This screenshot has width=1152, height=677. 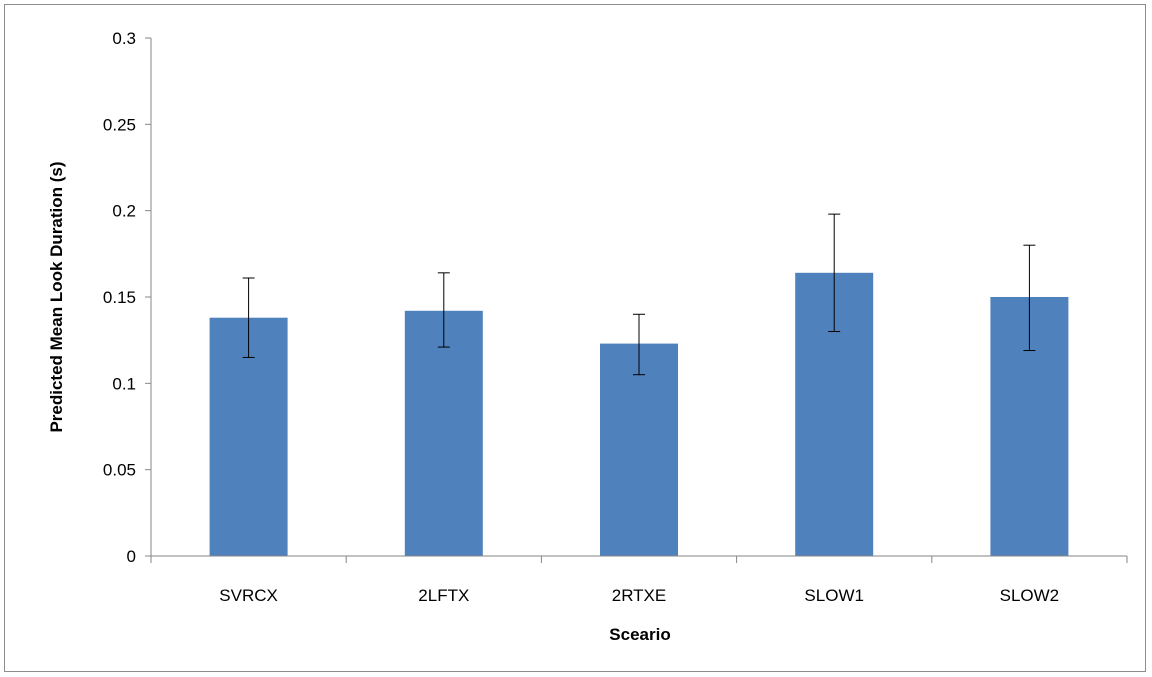 I want to click on x-axis-title: Sceario, so click(x=639, y=634).